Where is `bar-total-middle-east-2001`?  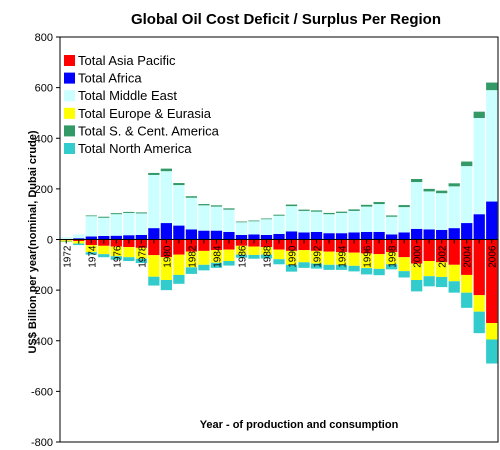 bar-total-middle-east-2001 is located at coordinates (429, 210).